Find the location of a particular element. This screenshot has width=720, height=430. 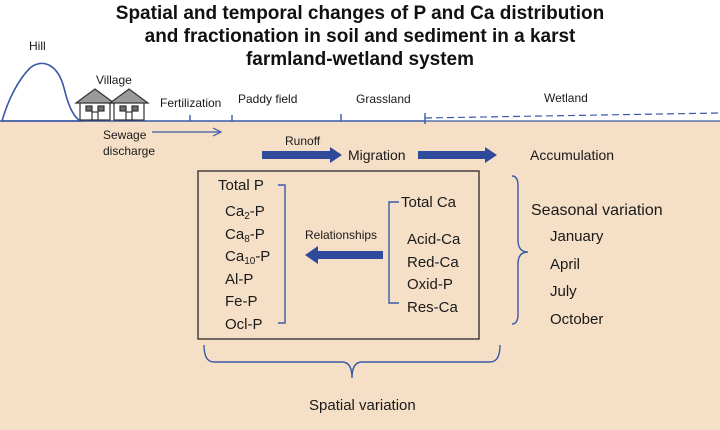

wetland-water-line is located at coordinates (572, 115).